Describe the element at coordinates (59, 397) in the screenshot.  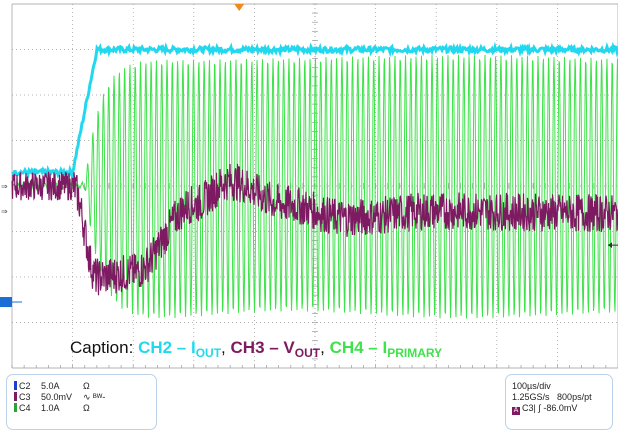
I see `channel-row-c3: C3 50.0mV ∿ ᴮᵂ-` at that location.